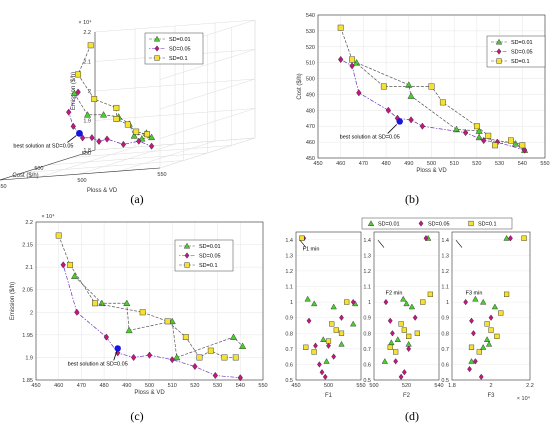 The height and width of the screenshot is (428, 550). Describe the element at coordinates (399, 121) in the screenshot. I see `best-solution-point` at that location.